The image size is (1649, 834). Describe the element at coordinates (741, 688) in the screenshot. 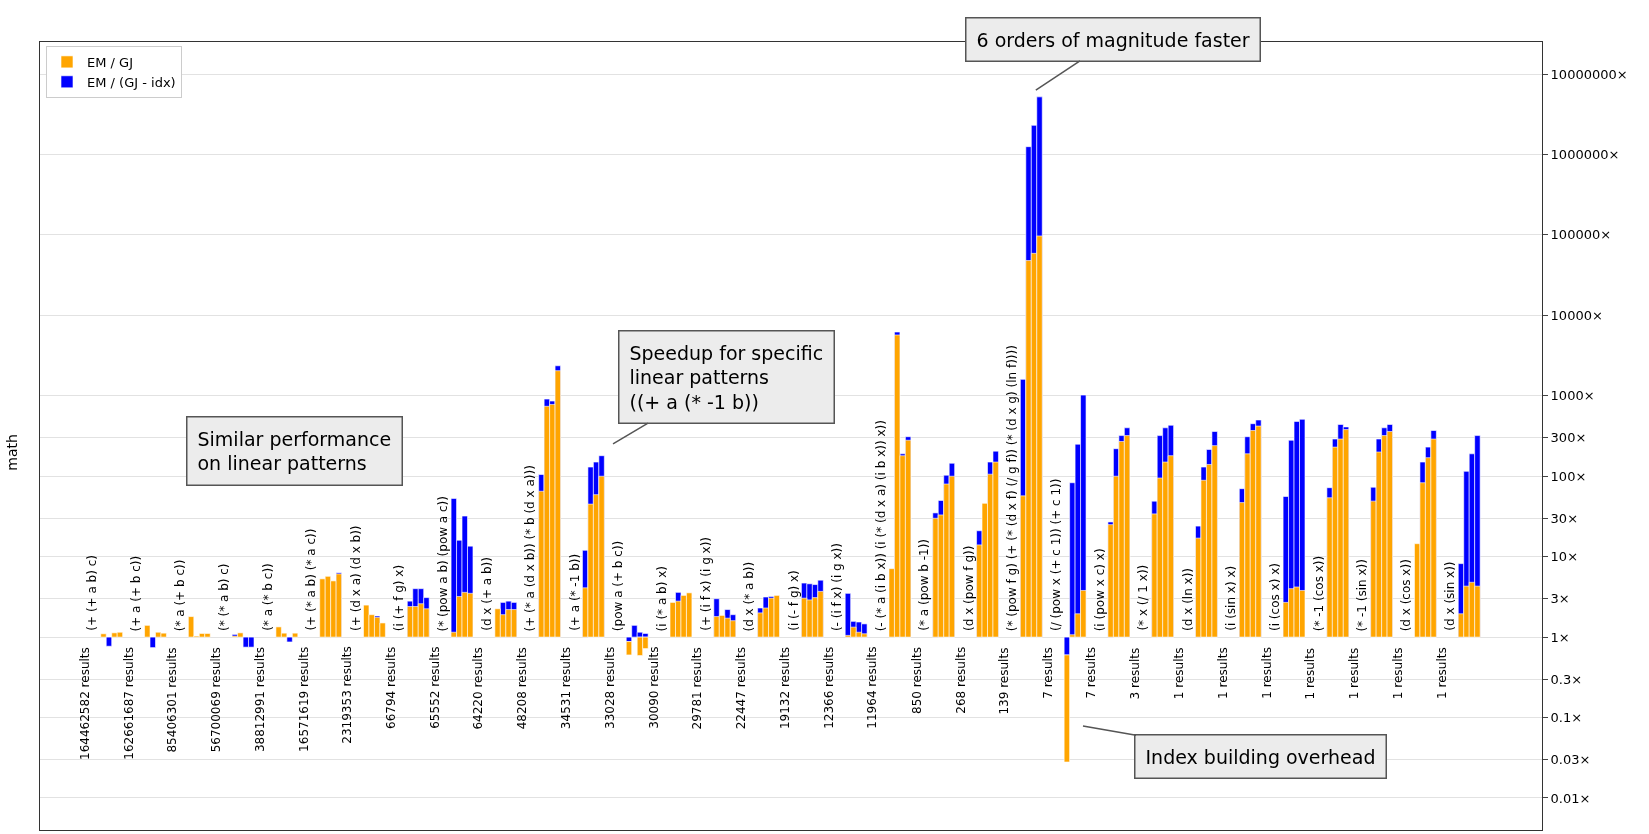

I see `annotation: 22447 results` at that location.